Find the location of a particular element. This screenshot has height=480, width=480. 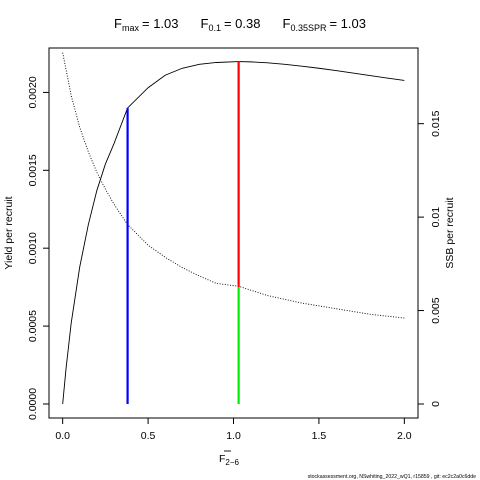

y-left-tick-label: 0.0000 is located at coordinates (33, 404).